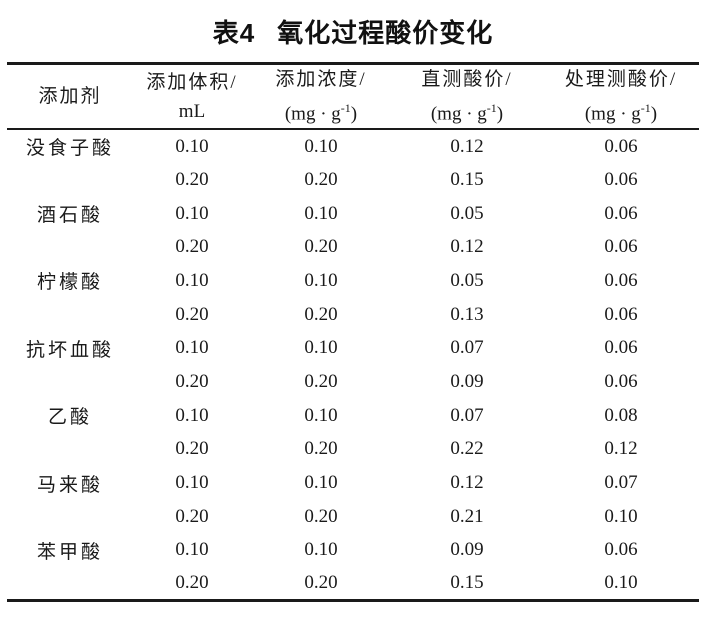 The image size is (706, 634). I want to click on cell-direct: 0.07, so click(467, 415).